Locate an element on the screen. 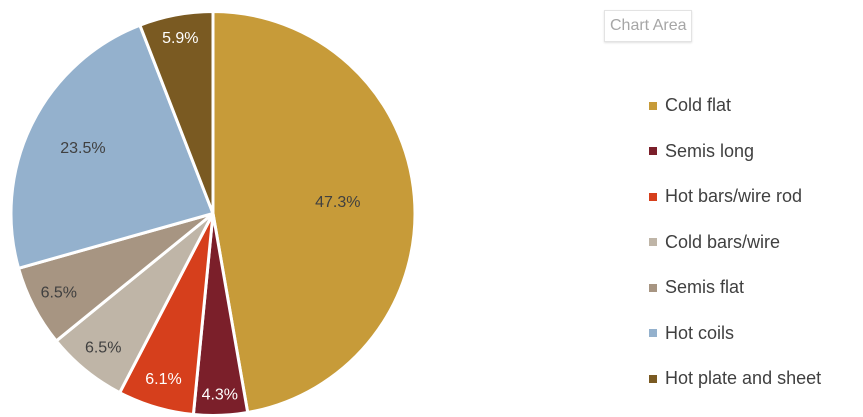 The height and width of the screenshot is (417, 863). legend-item-hot-plate-and-sheet: Hot plate and sheet is located at coordinates (754, 379).